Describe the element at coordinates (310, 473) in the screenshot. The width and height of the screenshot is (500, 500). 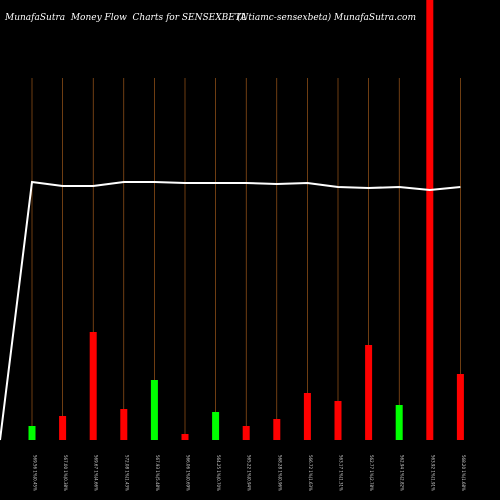
I see `x-tick-label: 566.72 1%(1.63%` at that location.